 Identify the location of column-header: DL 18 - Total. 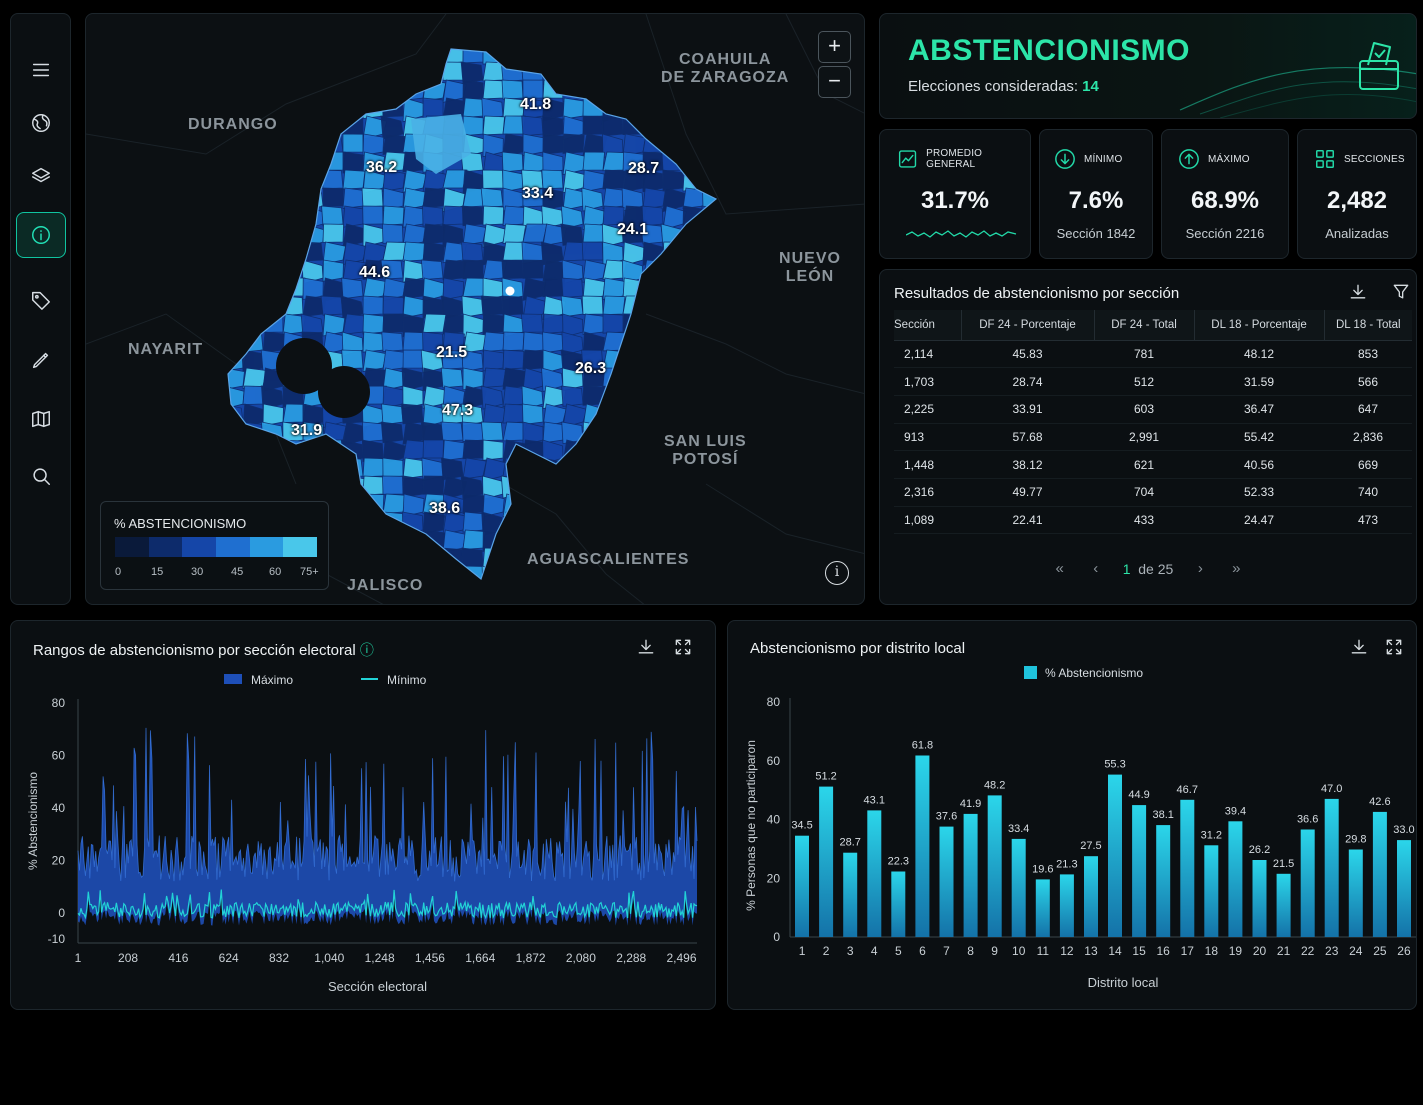
(1367, 325).